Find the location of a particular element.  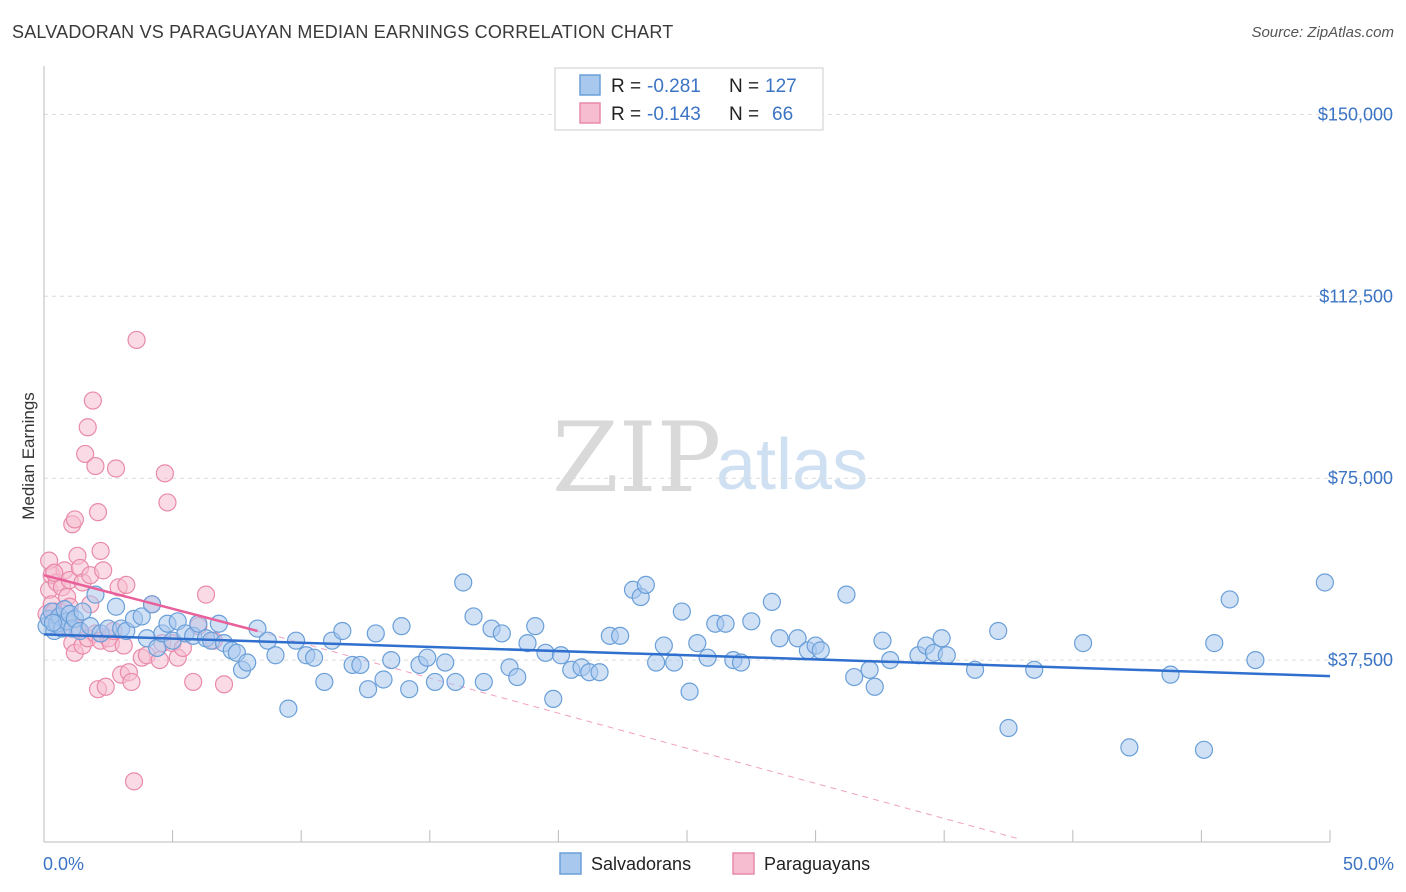

legend-n-value-paraguayans: 66 is located at coordinates (782, 114).